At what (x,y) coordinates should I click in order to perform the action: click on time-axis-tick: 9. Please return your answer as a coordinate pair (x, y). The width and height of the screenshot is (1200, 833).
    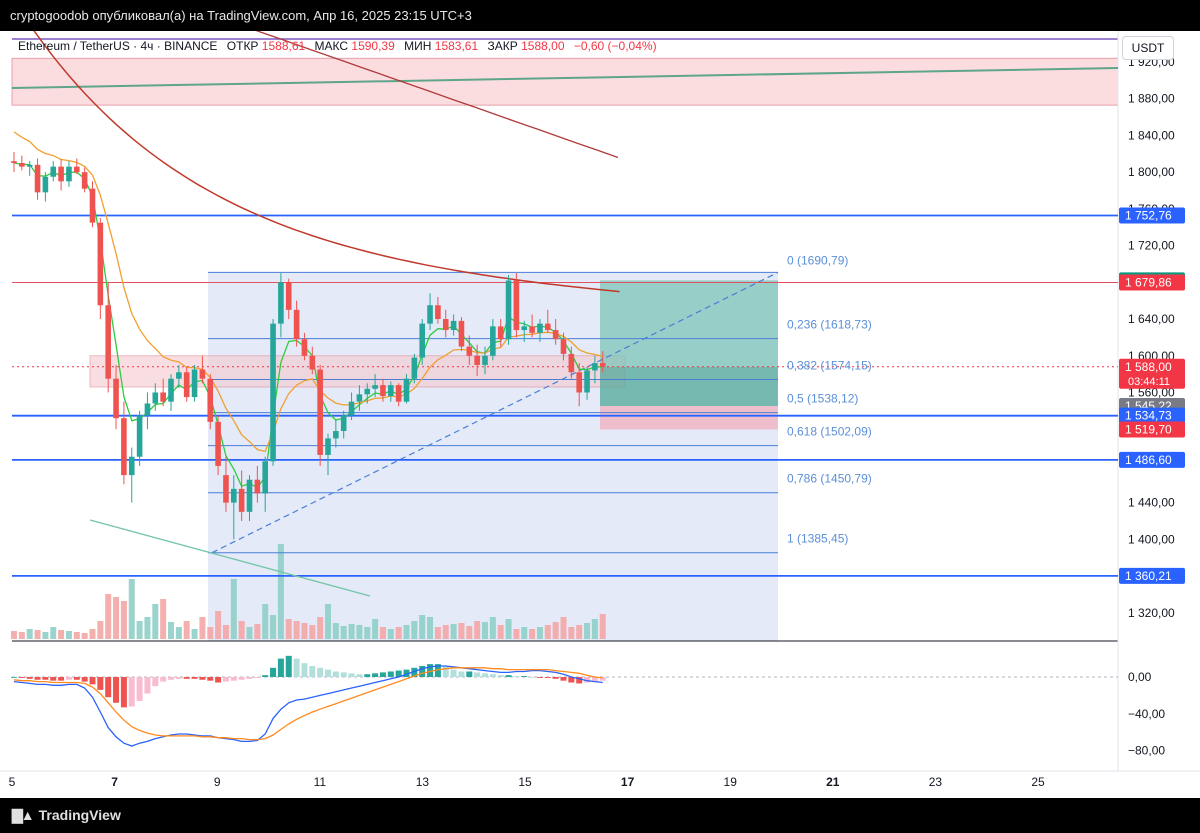
    Looking at the image, I should click on (217, 782).